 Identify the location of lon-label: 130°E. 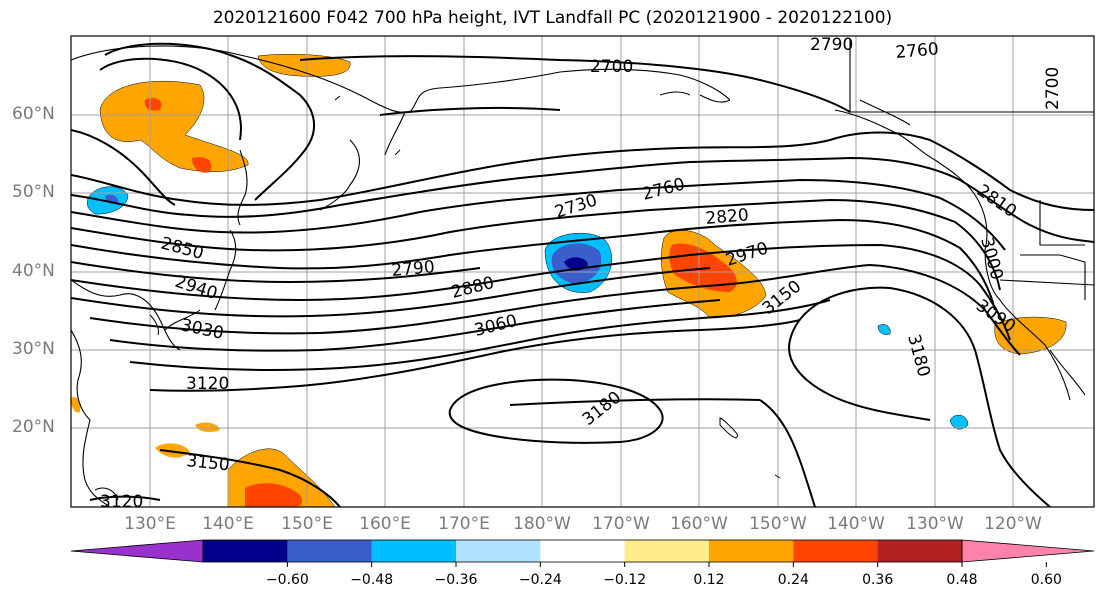
(150, 524).